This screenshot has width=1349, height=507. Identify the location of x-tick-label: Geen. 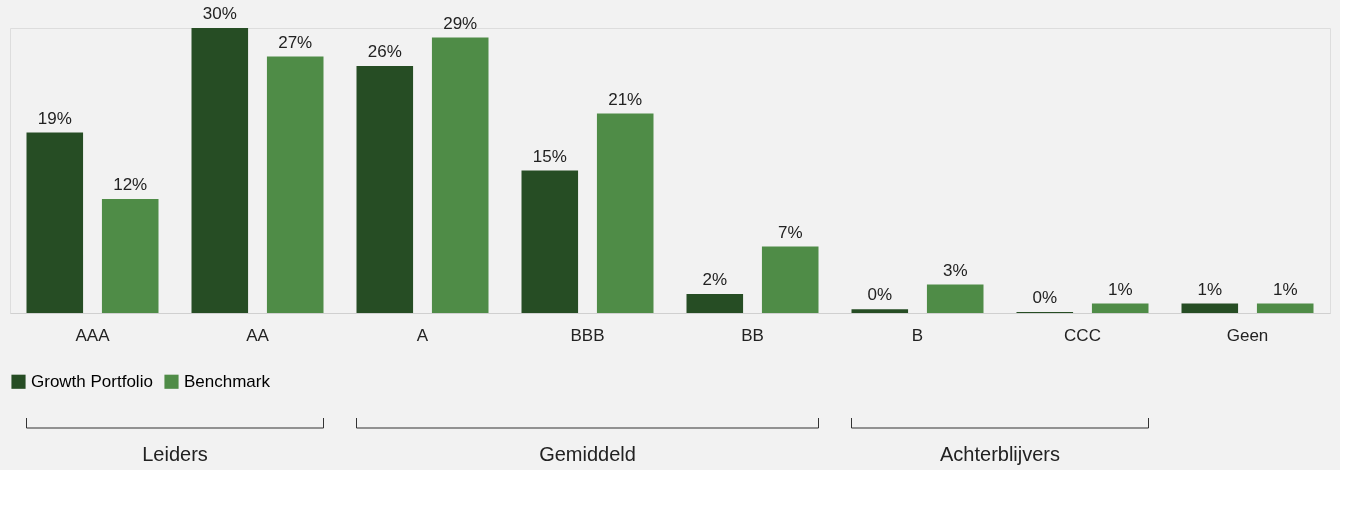
(1247, 335).